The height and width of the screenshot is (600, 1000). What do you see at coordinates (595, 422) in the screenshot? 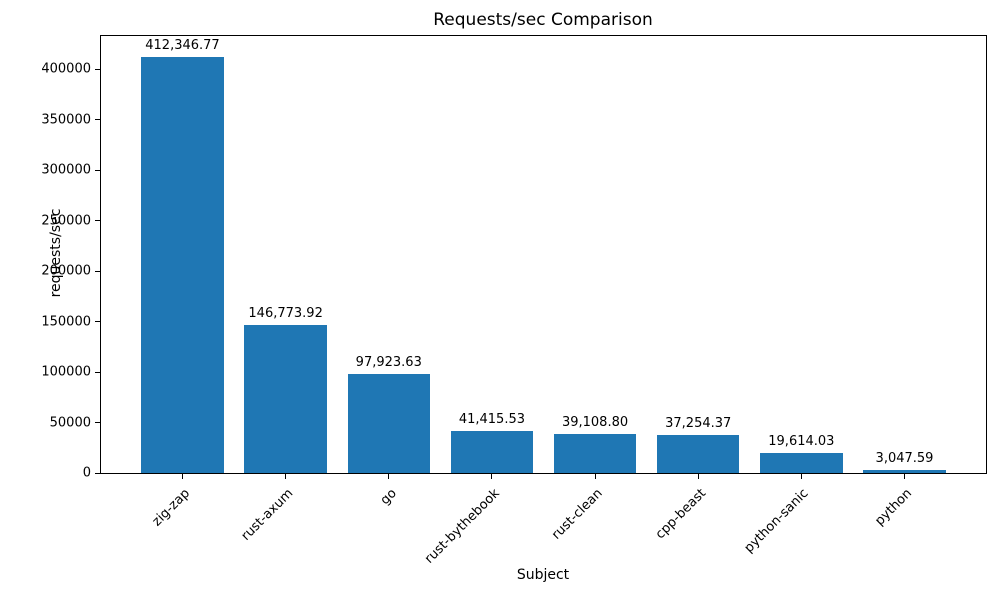
I see `bar-value-label: 39,108.80` at bounding box center [595, 422].